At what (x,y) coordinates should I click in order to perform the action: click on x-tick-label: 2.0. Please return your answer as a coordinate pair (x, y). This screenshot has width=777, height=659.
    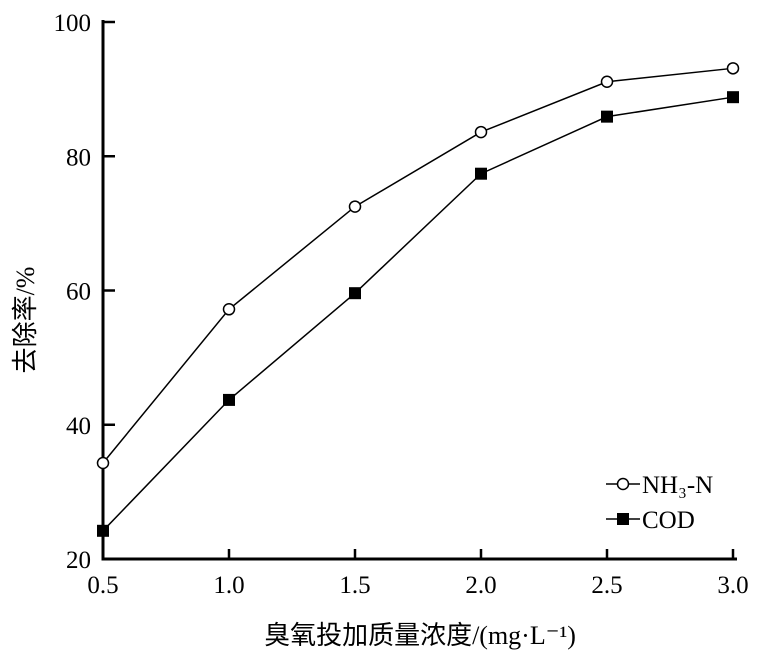
    Looking at the image, I should click on (480, 585).